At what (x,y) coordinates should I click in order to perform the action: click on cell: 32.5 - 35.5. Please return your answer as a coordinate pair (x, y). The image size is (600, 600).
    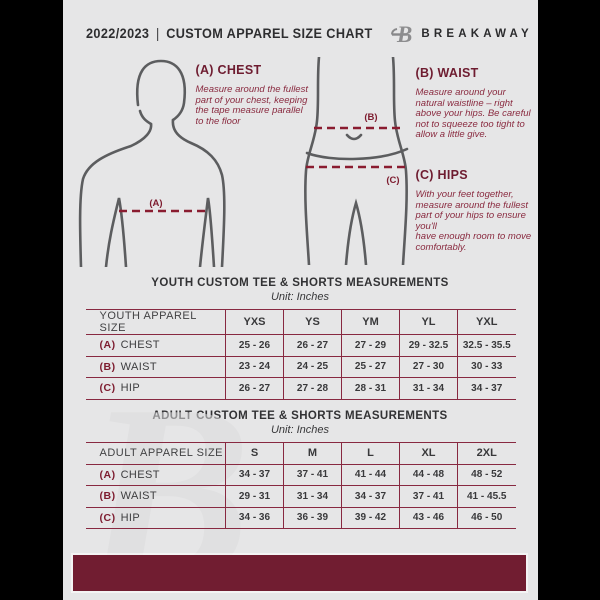
    Looking at the image, I should click on (486, 345).